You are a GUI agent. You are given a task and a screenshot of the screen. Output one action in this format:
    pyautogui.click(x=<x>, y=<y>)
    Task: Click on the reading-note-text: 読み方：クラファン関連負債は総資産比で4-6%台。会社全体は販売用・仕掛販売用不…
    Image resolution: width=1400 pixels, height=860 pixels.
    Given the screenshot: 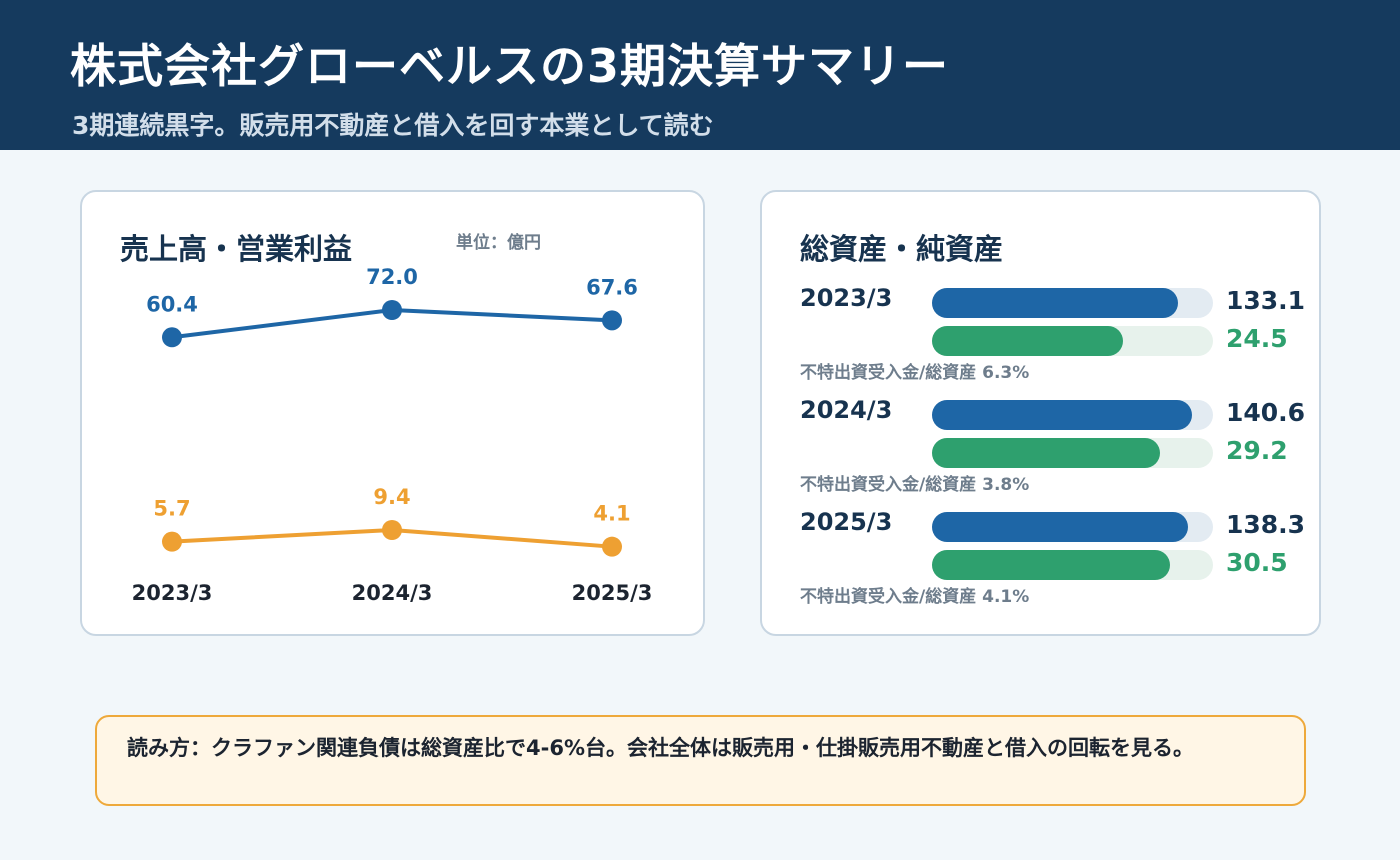 What is the action you would take?
    pyautogui.click(x=660, y=748)
    